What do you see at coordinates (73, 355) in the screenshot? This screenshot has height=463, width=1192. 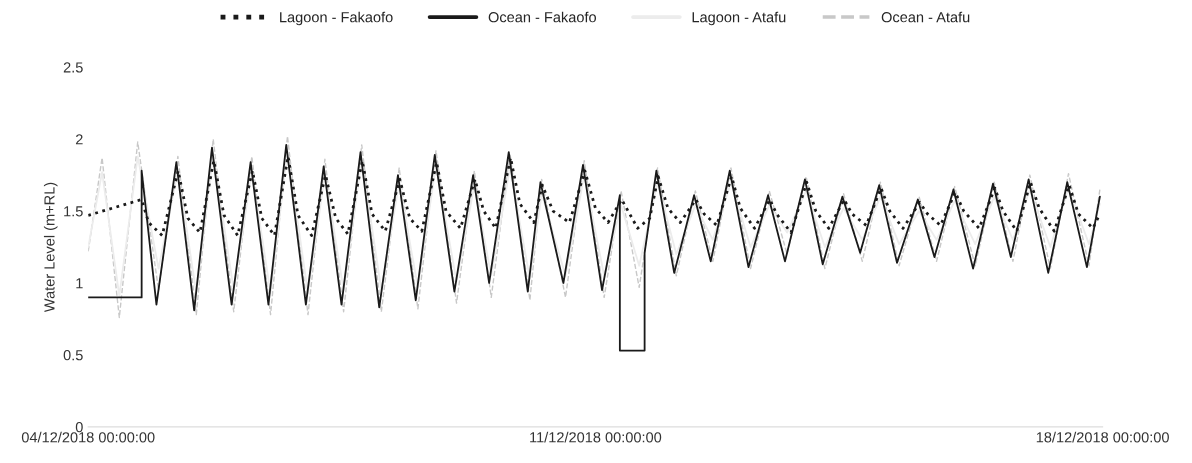 I see `y-tick-label: 0.5` at bounding box center [73, 355].